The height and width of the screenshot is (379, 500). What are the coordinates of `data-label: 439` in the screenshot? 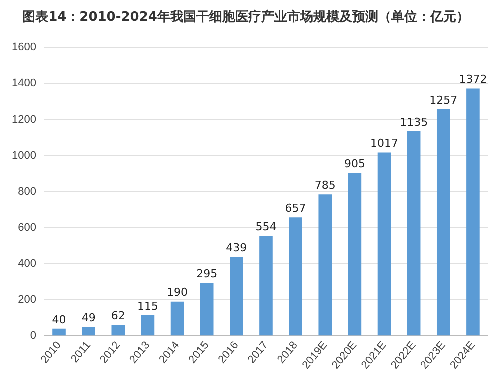 It's located at (237, 247).